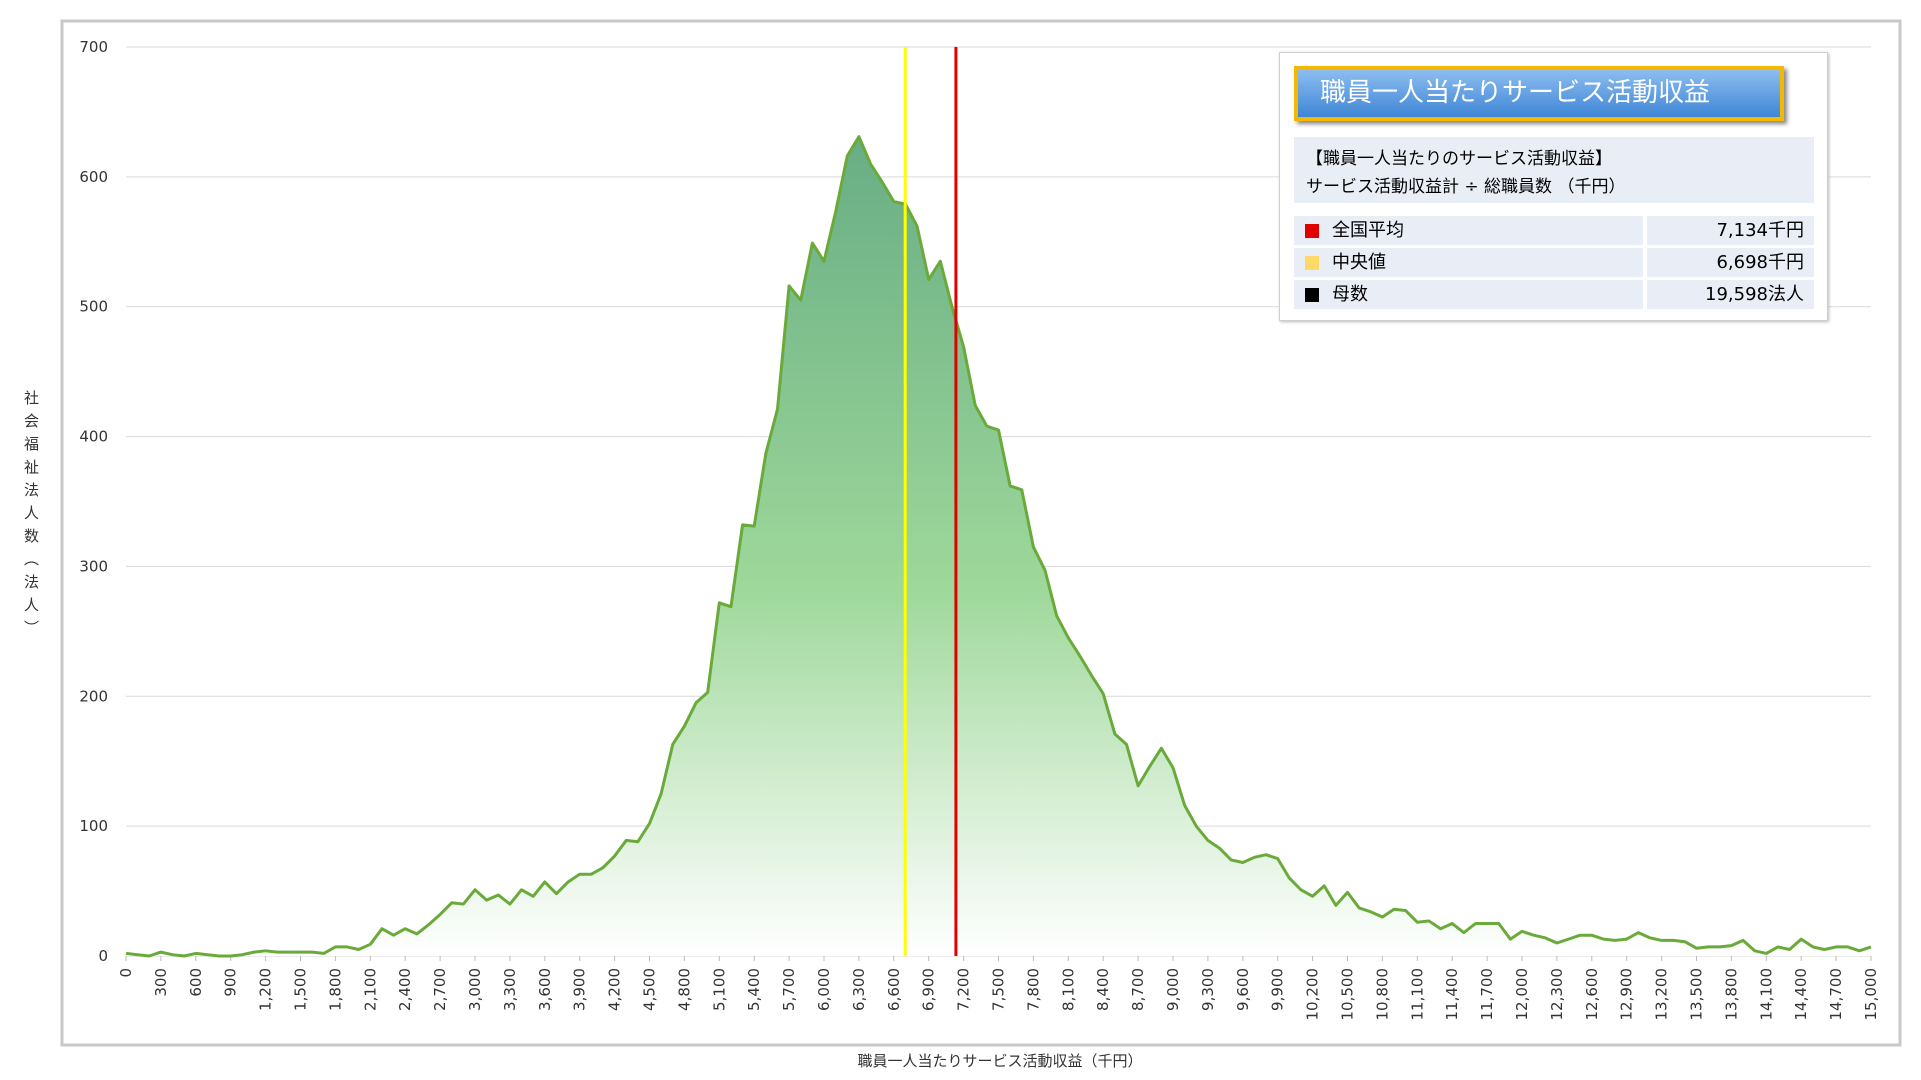  Describe the element at coordinates (93, 177) in the screenshot. I see `y-tick-label: 600` at that location.